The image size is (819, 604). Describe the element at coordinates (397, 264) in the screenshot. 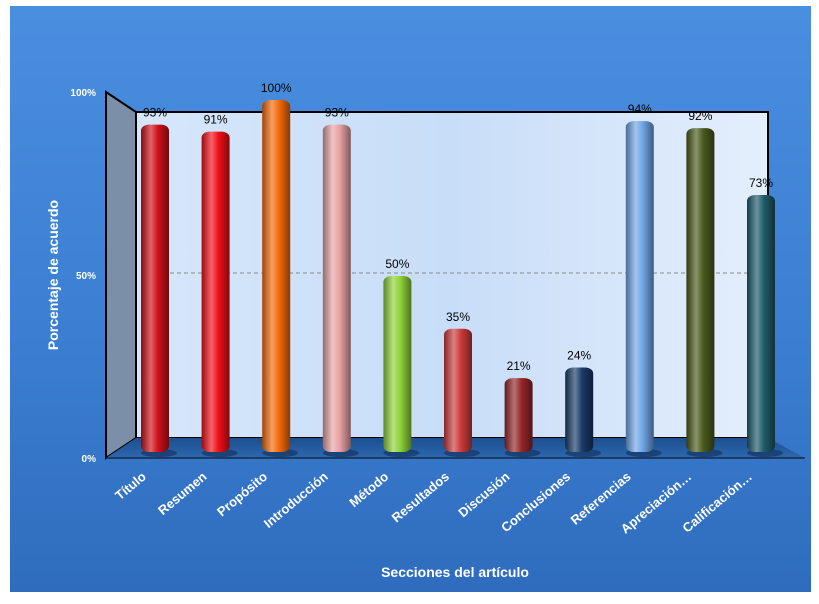

I see `value-label: 50%` at that location.